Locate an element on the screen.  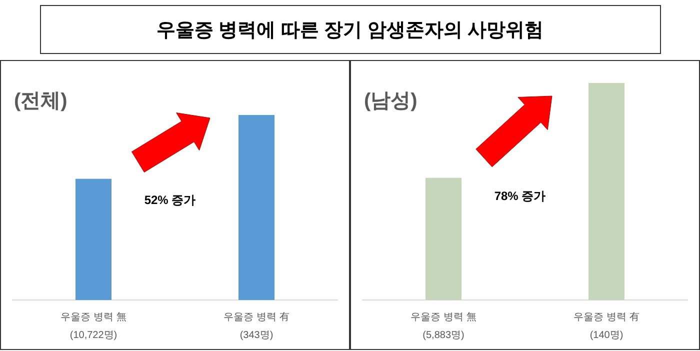
chart-subtitle: (전체) is located at coordinates (41, 101).